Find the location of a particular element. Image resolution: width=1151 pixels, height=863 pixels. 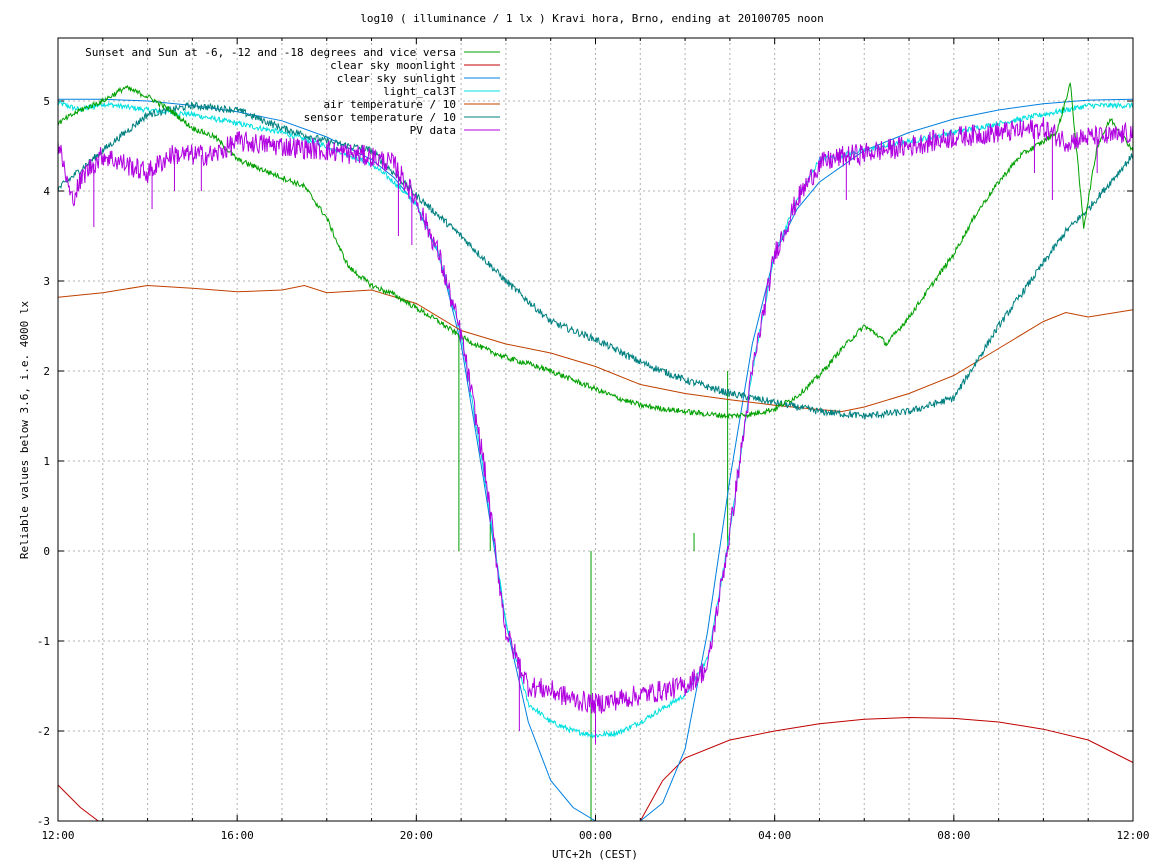

y-axis-label: Reliable values below 3.6, i.e. 4000 lx is located at coordinates (24, 429).